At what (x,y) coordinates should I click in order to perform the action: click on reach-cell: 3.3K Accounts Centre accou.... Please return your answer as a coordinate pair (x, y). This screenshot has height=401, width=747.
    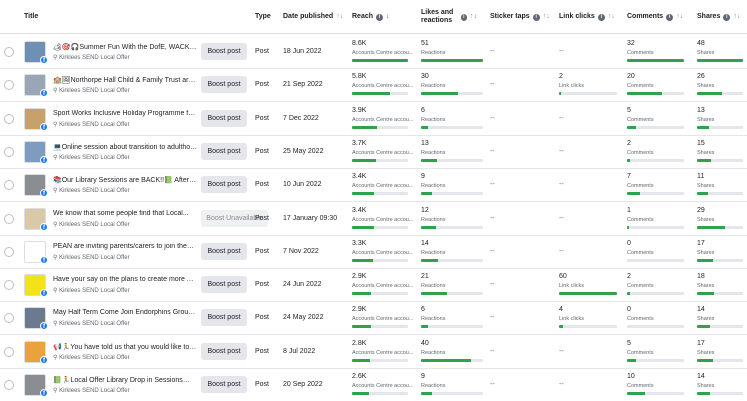
    Looking at the image, I should click on (382, 252).